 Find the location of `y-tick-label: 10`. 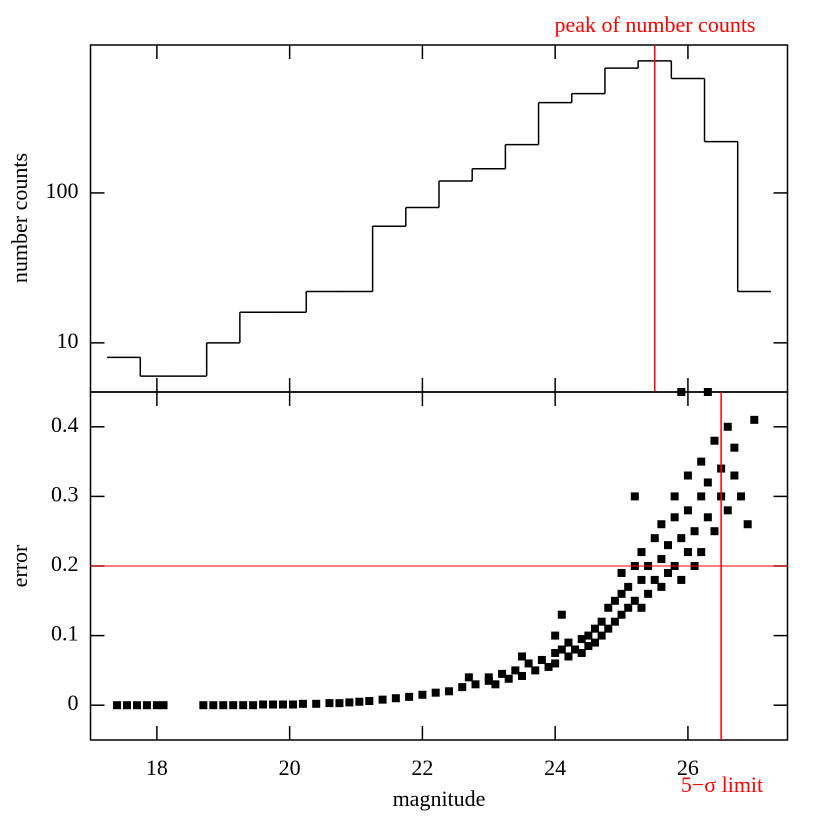

y-tick-label: 10 is located at coordinates (68, 340).